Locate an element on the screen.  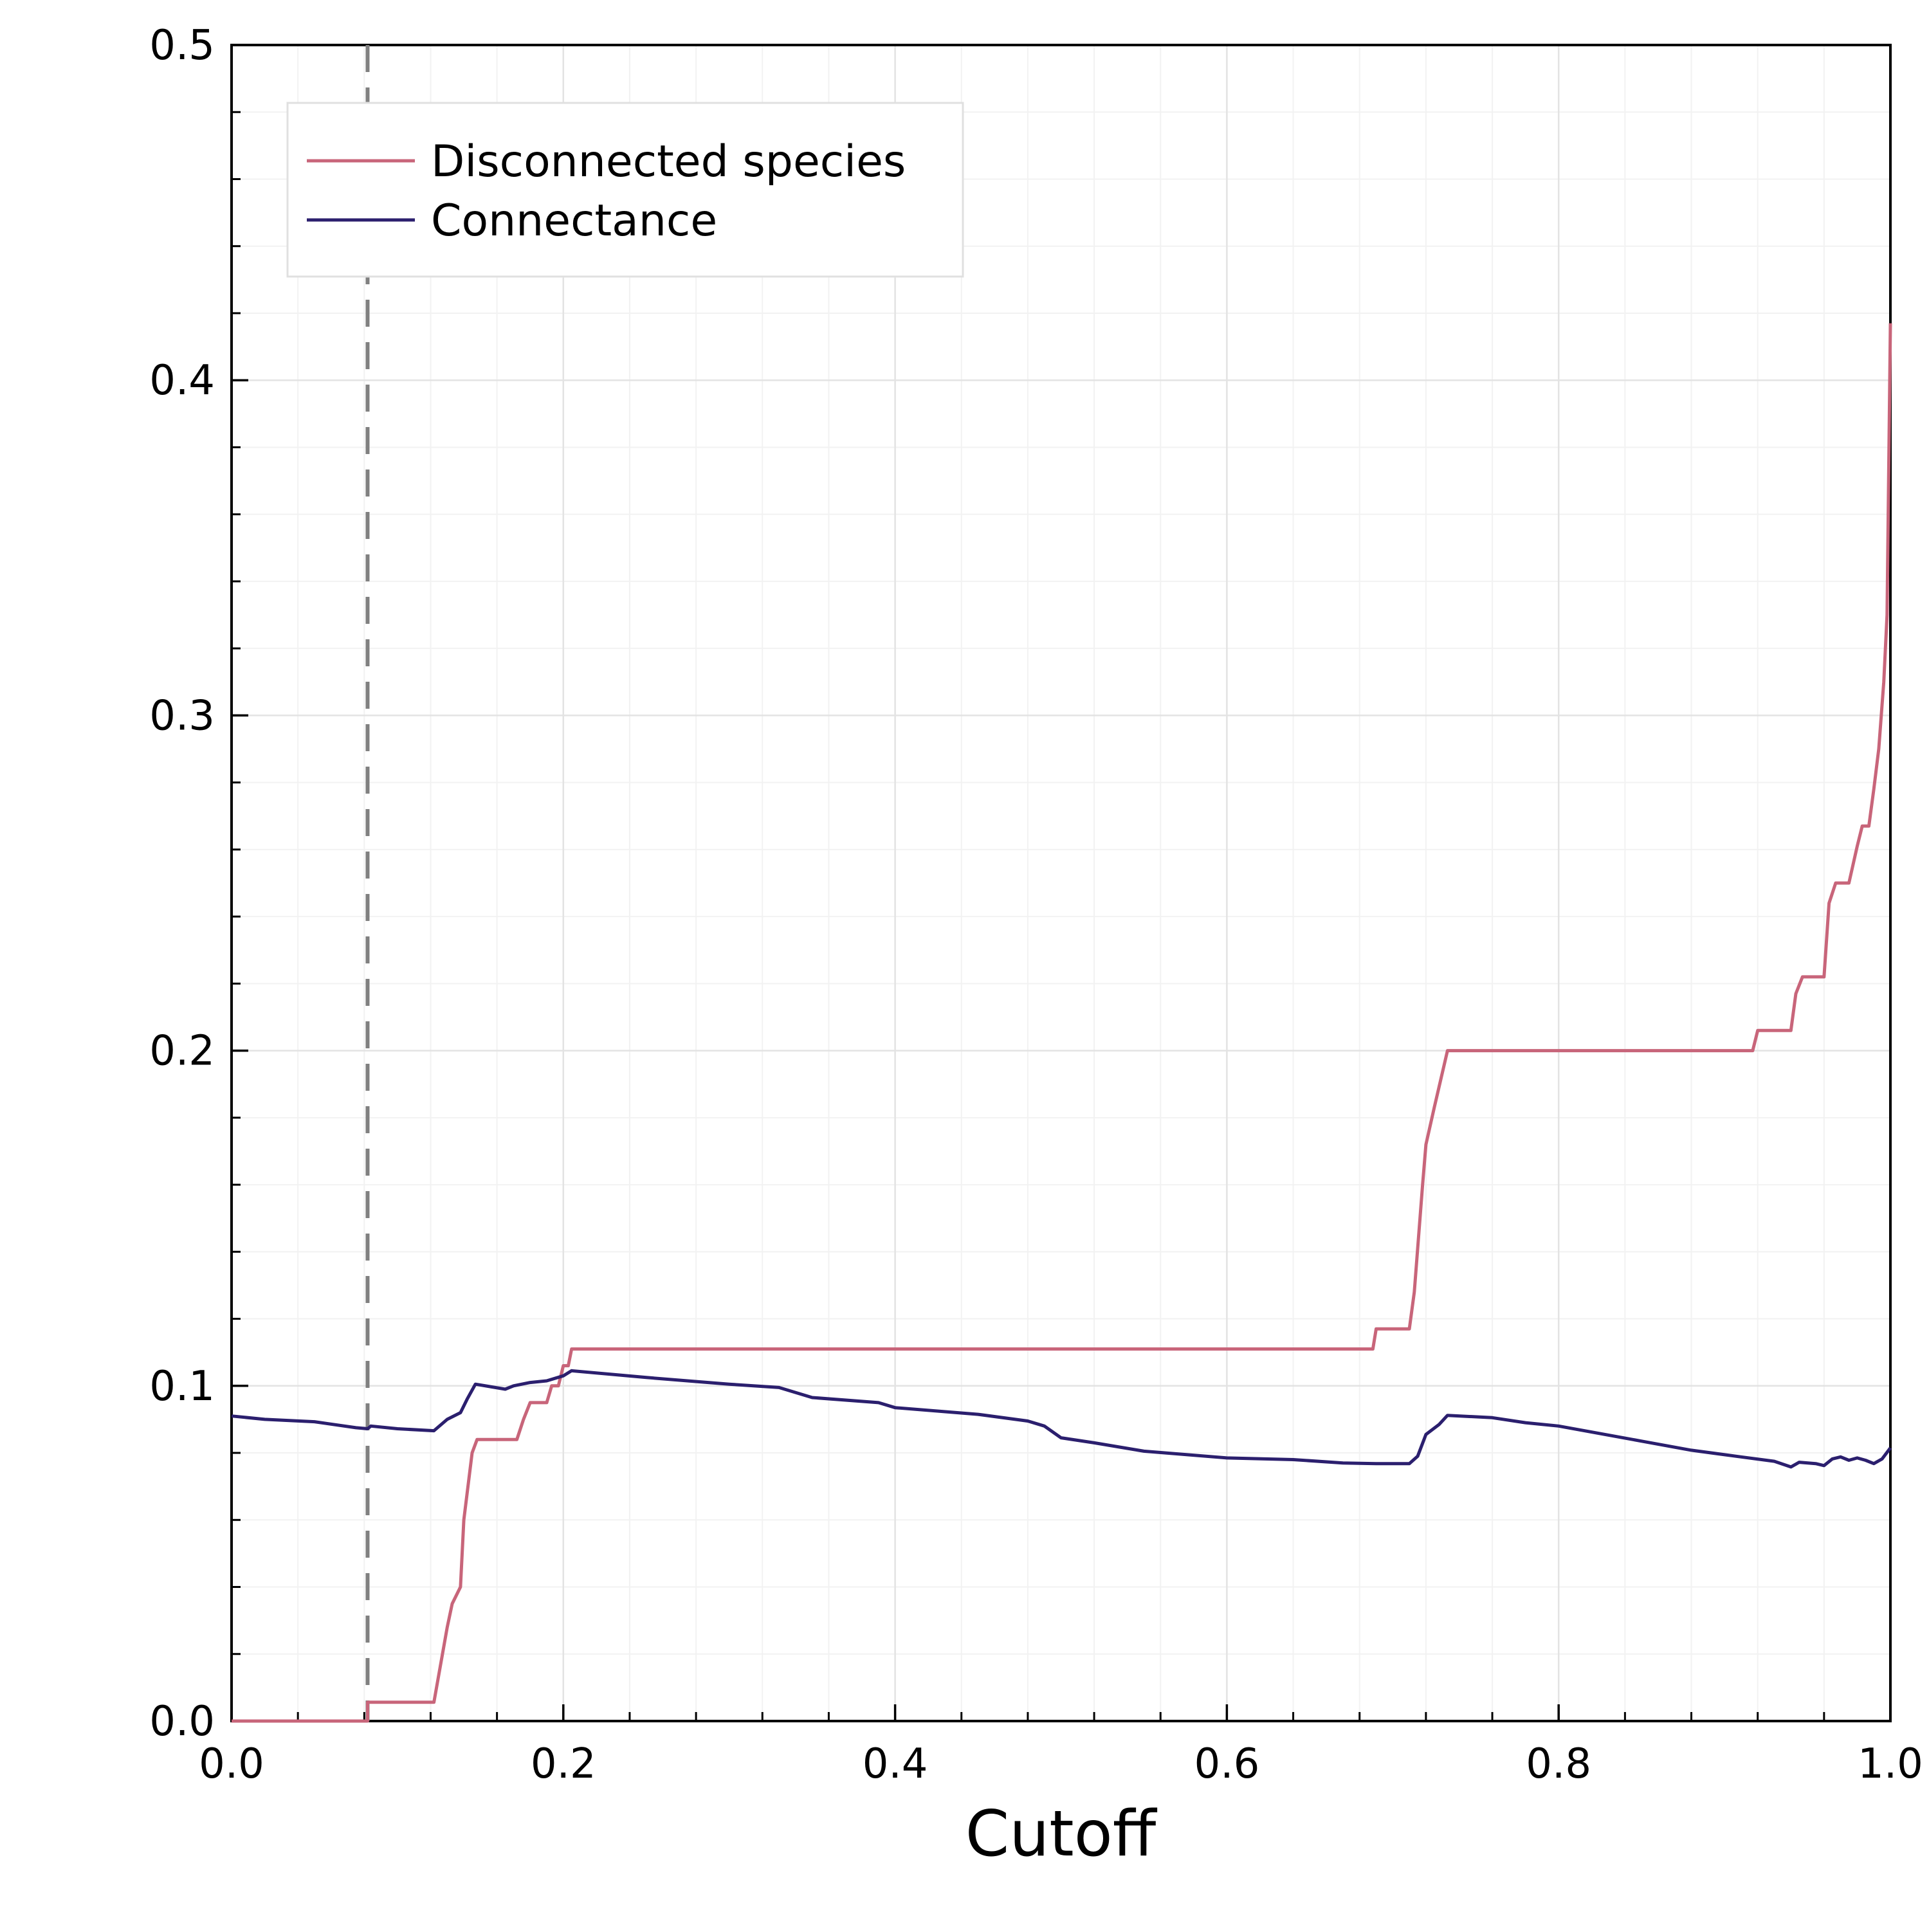
x-tick-label: 0.6 is located at coordinates (1227, 1764).